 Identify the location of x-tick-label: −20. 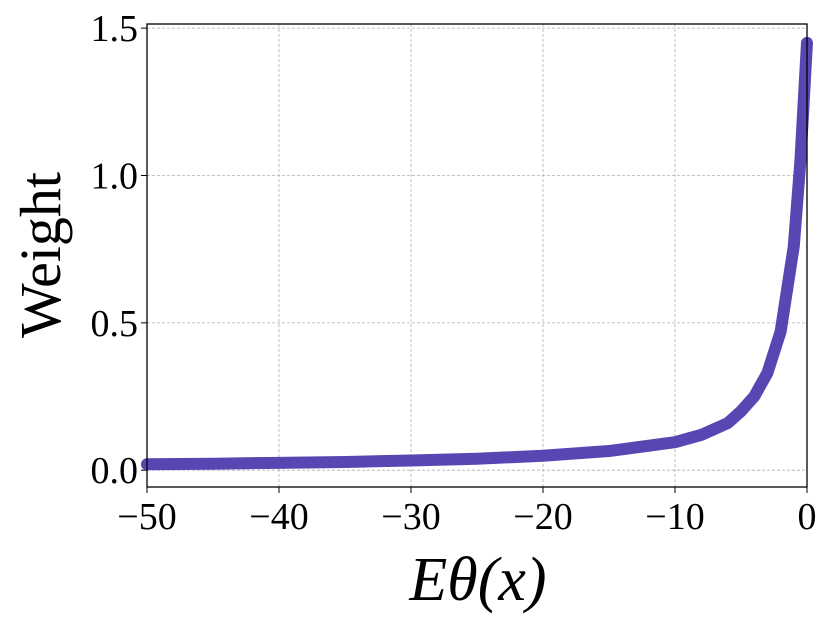
(542, 517).